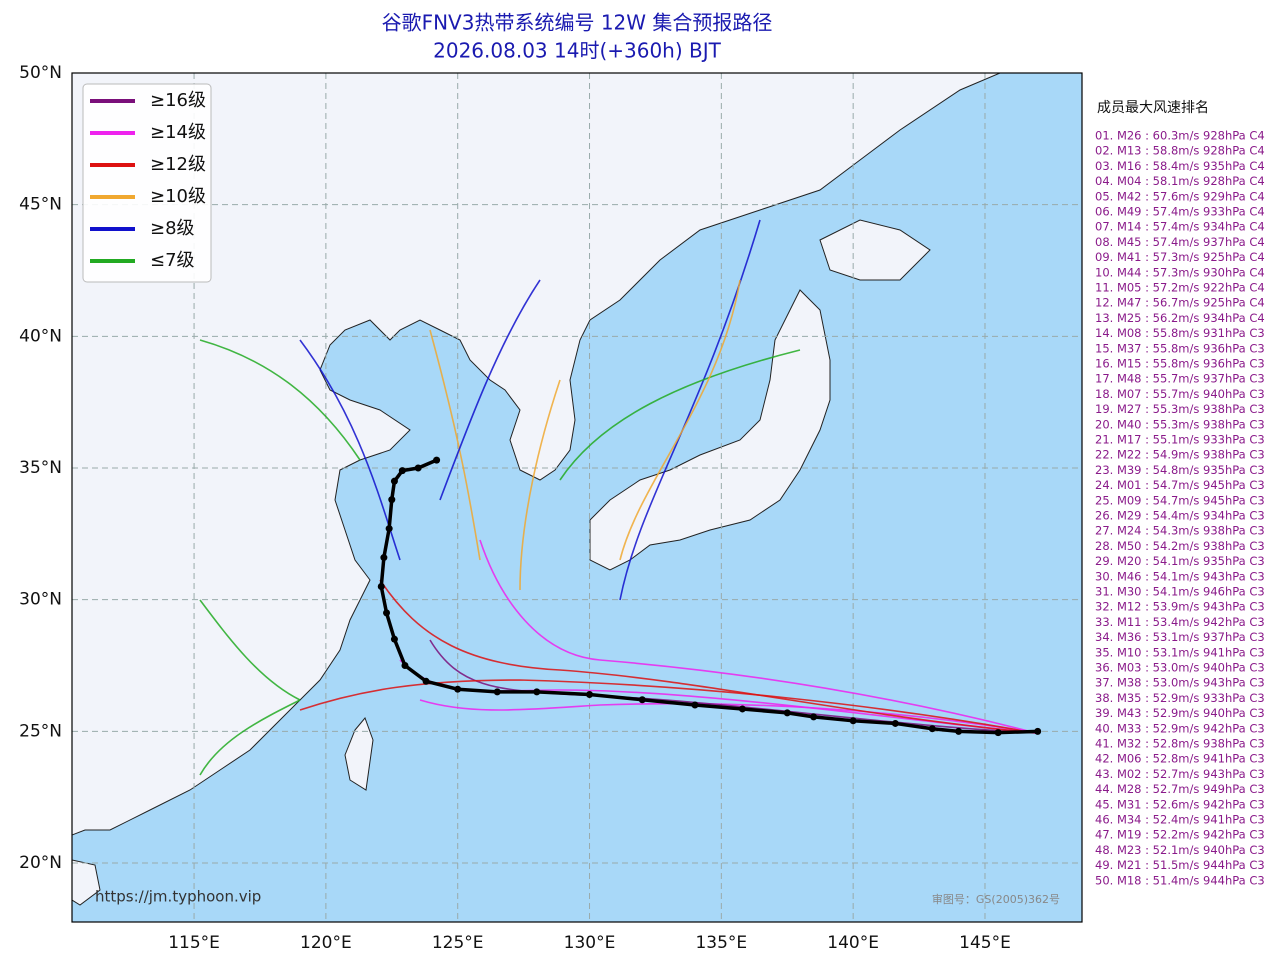 The height and width of the screenshot is (970, 1280). I want to click on ranking-item: 17. M48 : 55.7m/s 937hPa C3, so click(1180, 379).